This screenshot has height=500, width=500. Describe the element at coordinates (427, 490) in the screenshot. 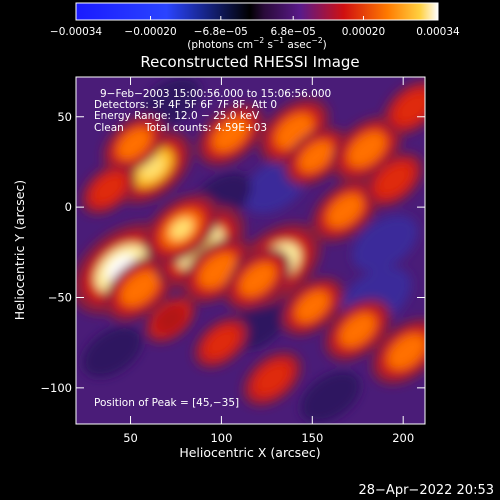

I see `render-timestamp: 28−Apr−2022 20:53` at that location.